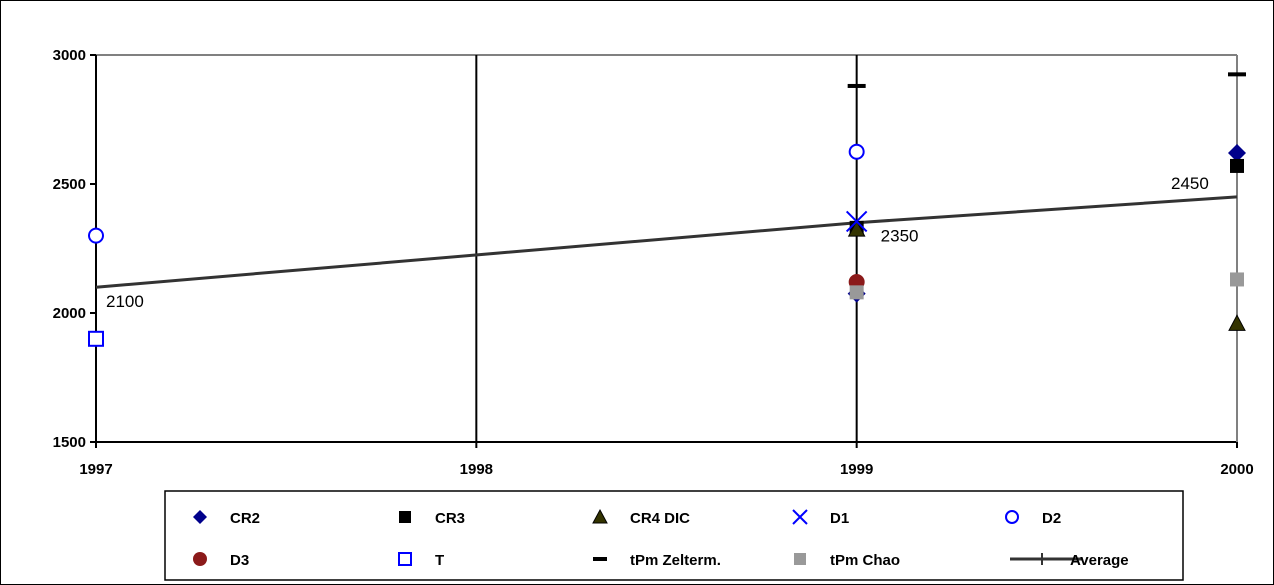 The image size is (1274, 585). I want to click on data-label-2100: 2100, so click(125, 301).